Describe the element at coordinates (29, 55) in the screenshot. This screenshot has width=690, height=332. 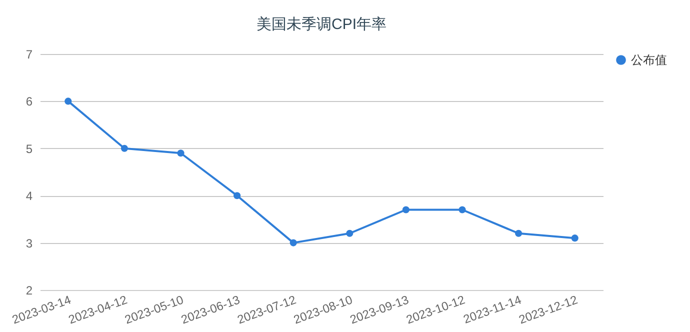
I see `y-tick-label: 7` at that location.